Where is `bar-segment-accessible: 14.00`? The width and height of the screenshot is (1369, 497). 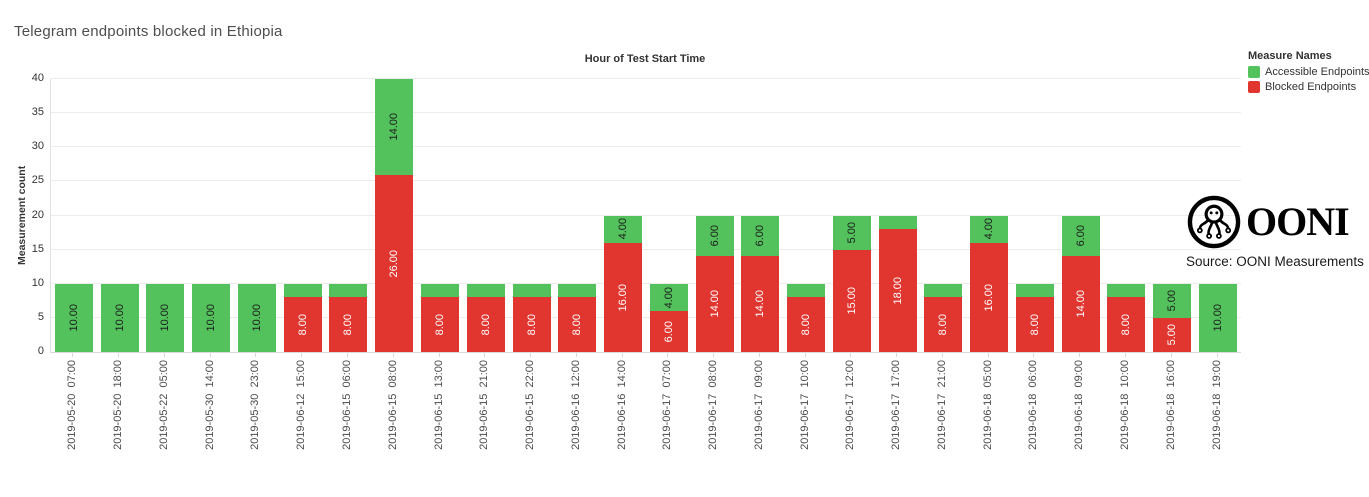 bar-segment-accessible: 14.00 is located at coordinates (394, 127).